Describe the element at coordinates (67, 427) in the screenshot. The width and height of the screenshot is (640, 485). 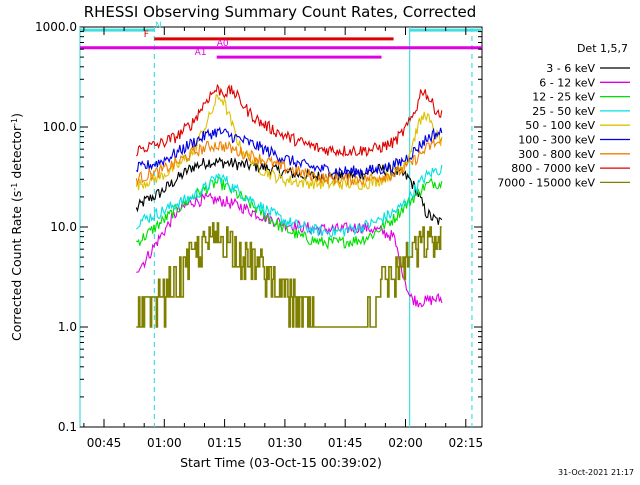
I see `y-tick-label: 0.1` at that location.